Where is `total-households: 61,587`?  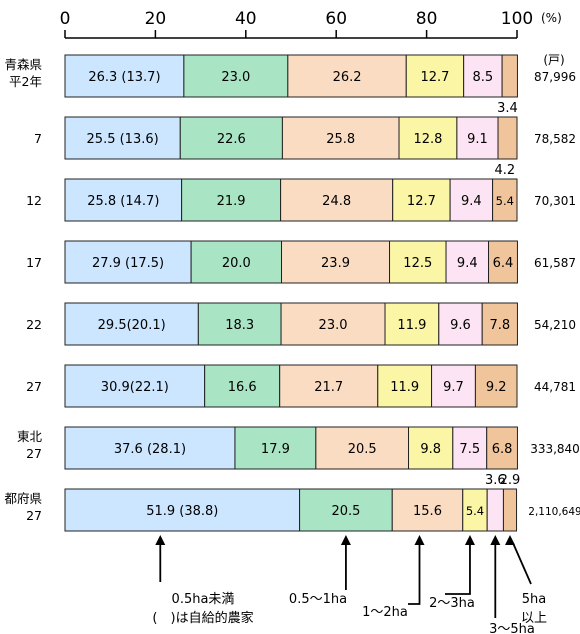 total-households: 61,587 is located at coordinates (555, 263).